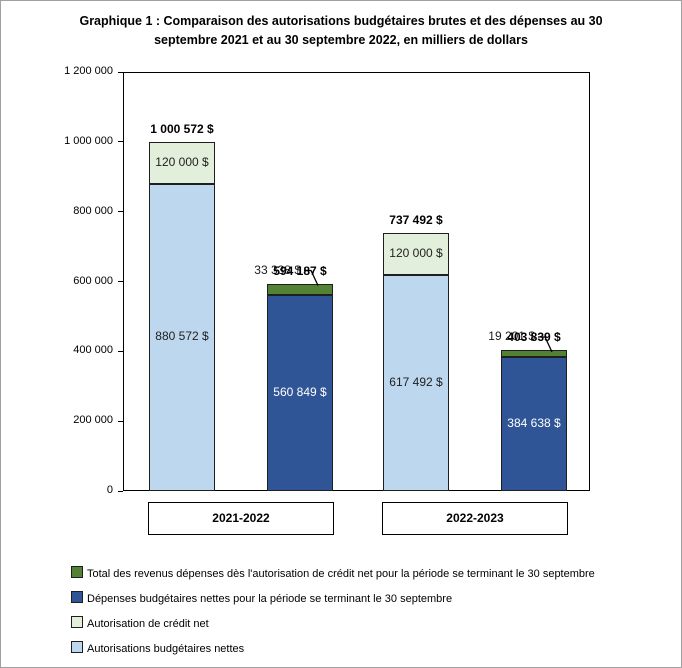 This screenshot has height=668, width=682. I want to click on segment-value-label: 384 638 $, so click(534, 422).